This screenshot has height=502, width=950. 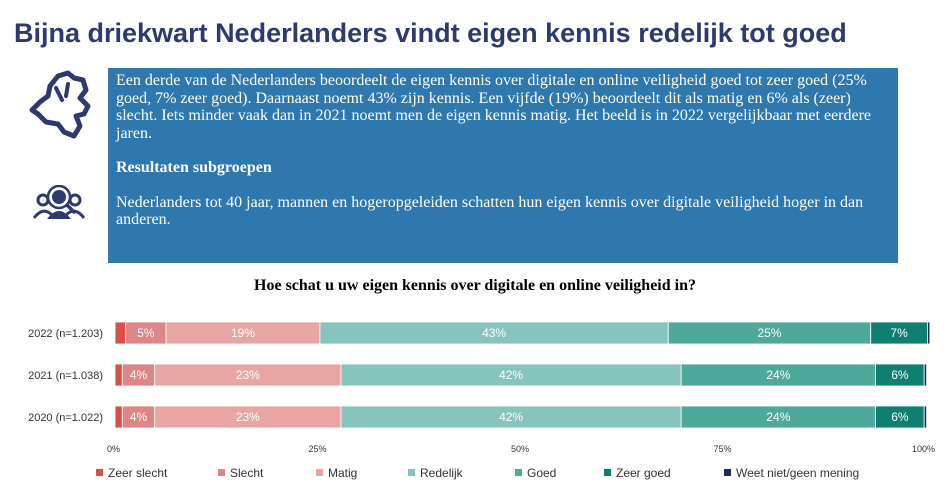 I want to click on x-tick-label: 0%, so click(x=113, y=449).